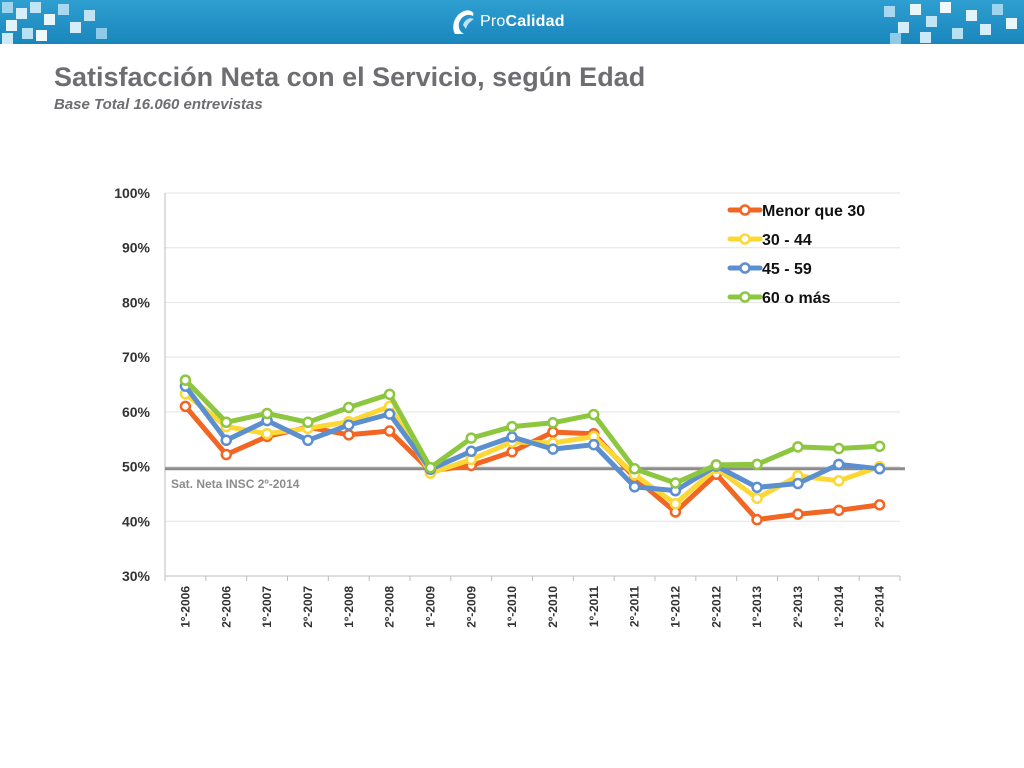 Image resolution: width=1024 pixels, height=768 pixels. Describe the element at coordinates (390, 607) in the screenshot. I see `x-tick-label: 2º-2008` at that location.